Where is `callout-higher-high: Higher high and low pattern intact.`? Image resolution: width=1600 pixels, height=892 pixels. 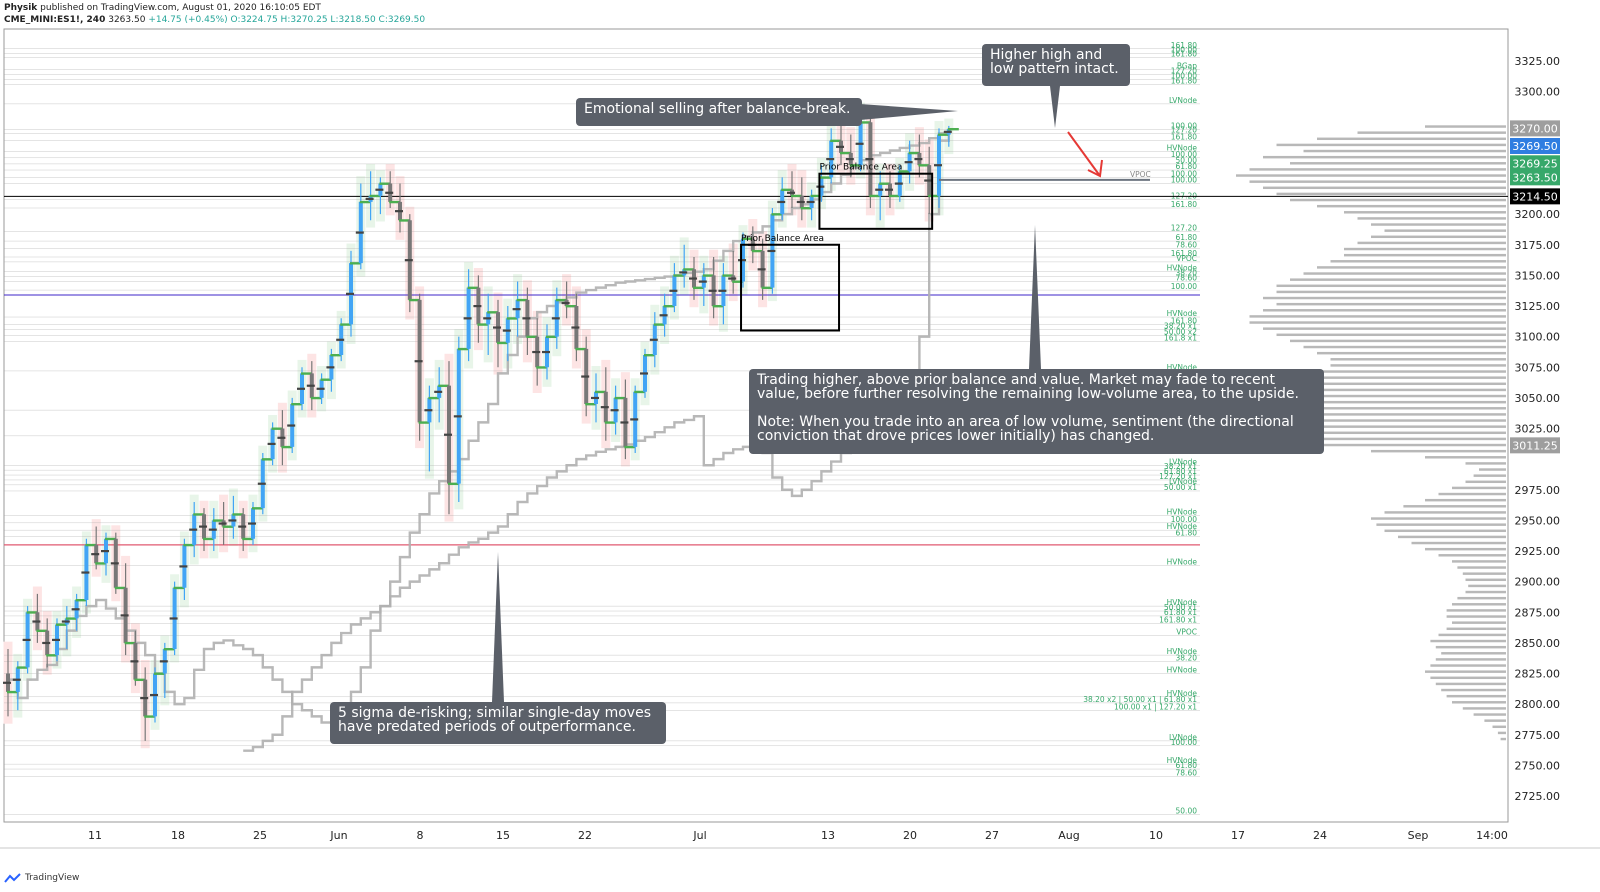 callout-higher-high: Higher high and low pattern intact. is located at coordinates (1056, 65).